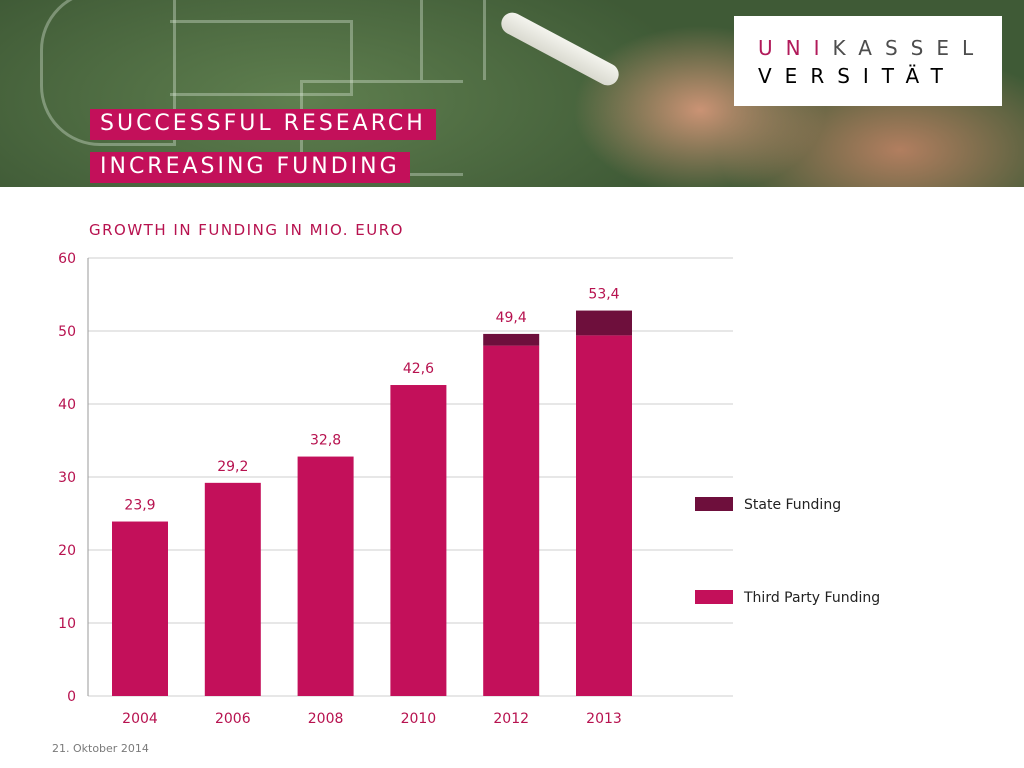 The image size is (1024, 768). Describe the element at coordinates (604, 719) in the screenshot. I see `x-tick-label: 2013` at that location.